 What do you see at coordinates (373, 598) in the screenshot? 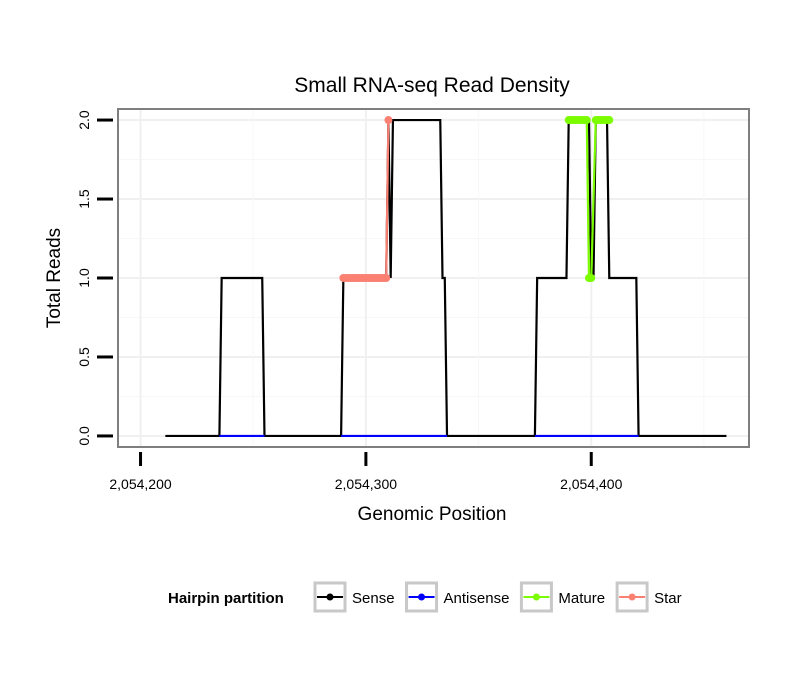
I see `legend-label: Sense` at bounding box center [373, 598].